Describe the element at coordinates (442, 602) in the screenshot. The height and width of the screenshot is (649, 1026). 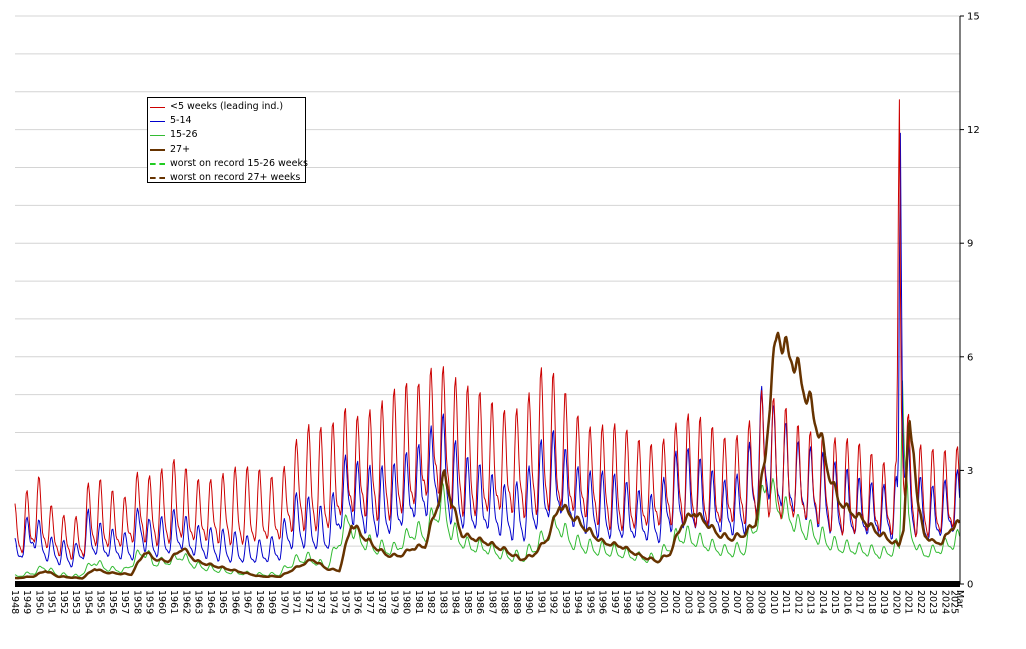
I see `x-tick-label: 1983` at that location.